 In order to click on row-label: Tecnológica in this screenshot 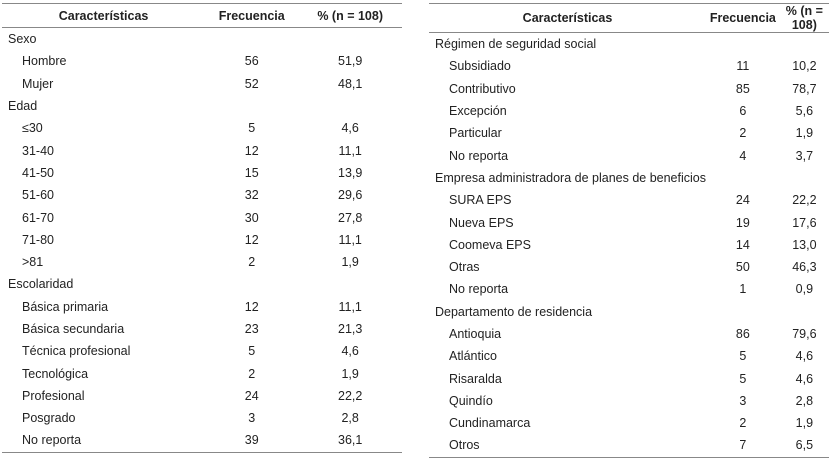, I will do `click(55, 373)`.